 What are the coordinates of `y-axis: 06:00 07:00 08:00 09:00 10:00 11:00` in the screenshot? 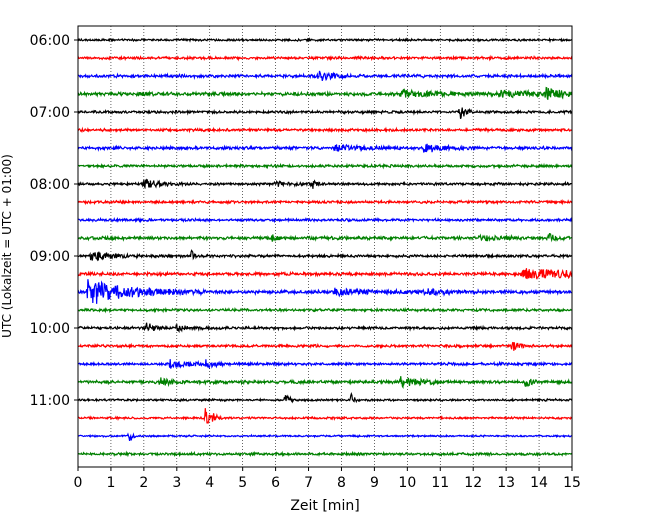 It's located at (54, 221).